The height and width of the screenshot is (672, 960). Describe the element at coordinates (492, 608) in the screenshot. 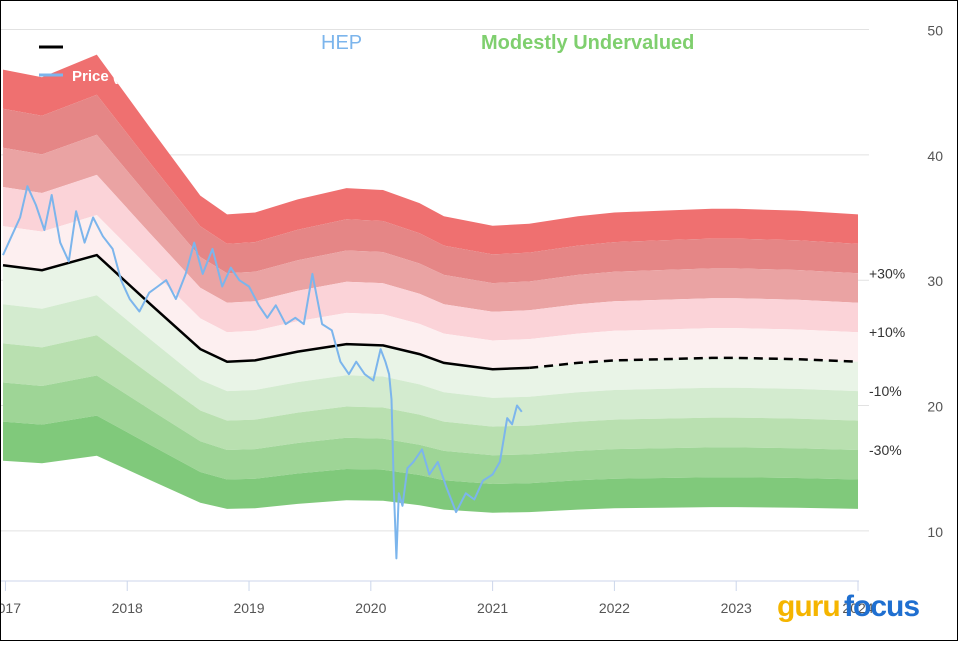

I see `x-tick-label: 2021` at that location.